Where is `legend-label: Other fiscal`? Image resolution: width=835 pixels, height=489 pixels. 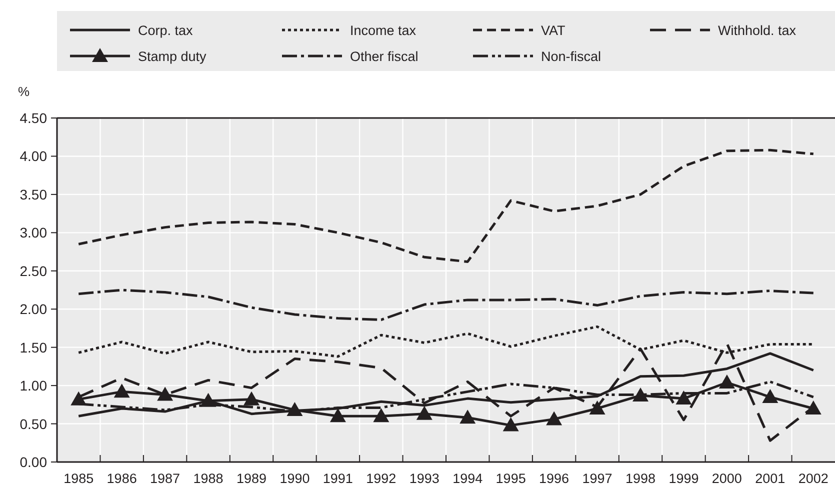 legend-label: Other fiscal is located at coordinates (384, 56).